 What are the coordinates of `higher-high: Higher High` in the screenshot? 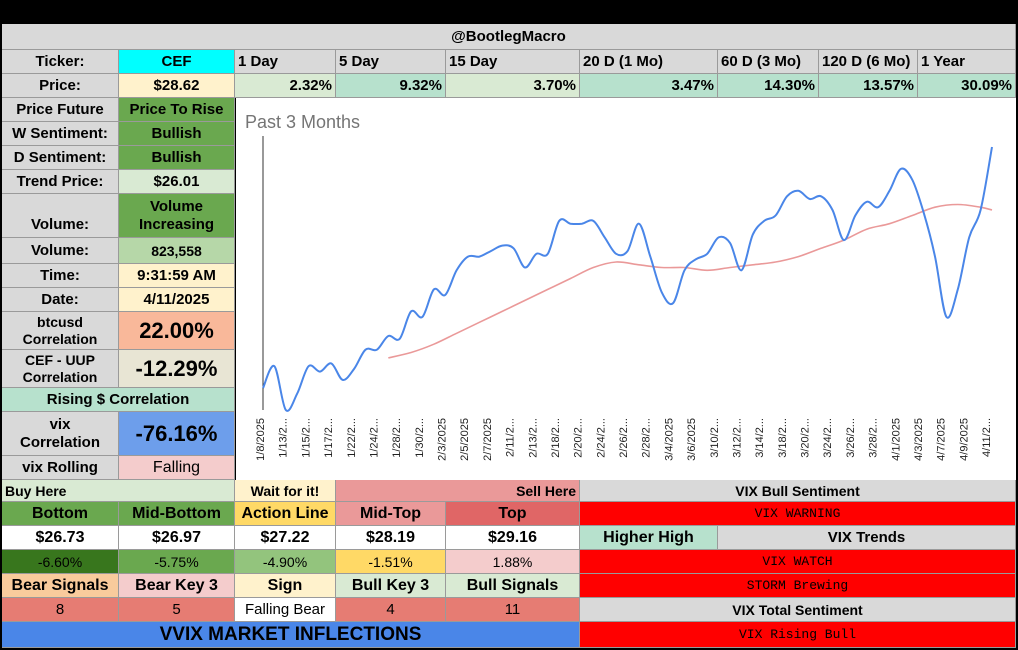 It's located at (649, 538).